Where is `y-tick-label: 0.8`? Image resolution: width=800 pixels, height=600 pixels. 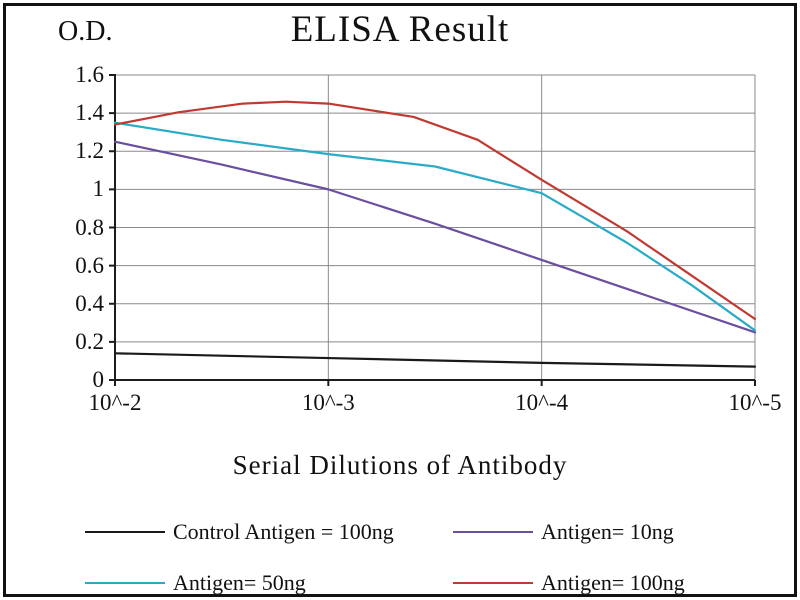 y-tick-label: 0.8 is located at coordinates (89, 227).